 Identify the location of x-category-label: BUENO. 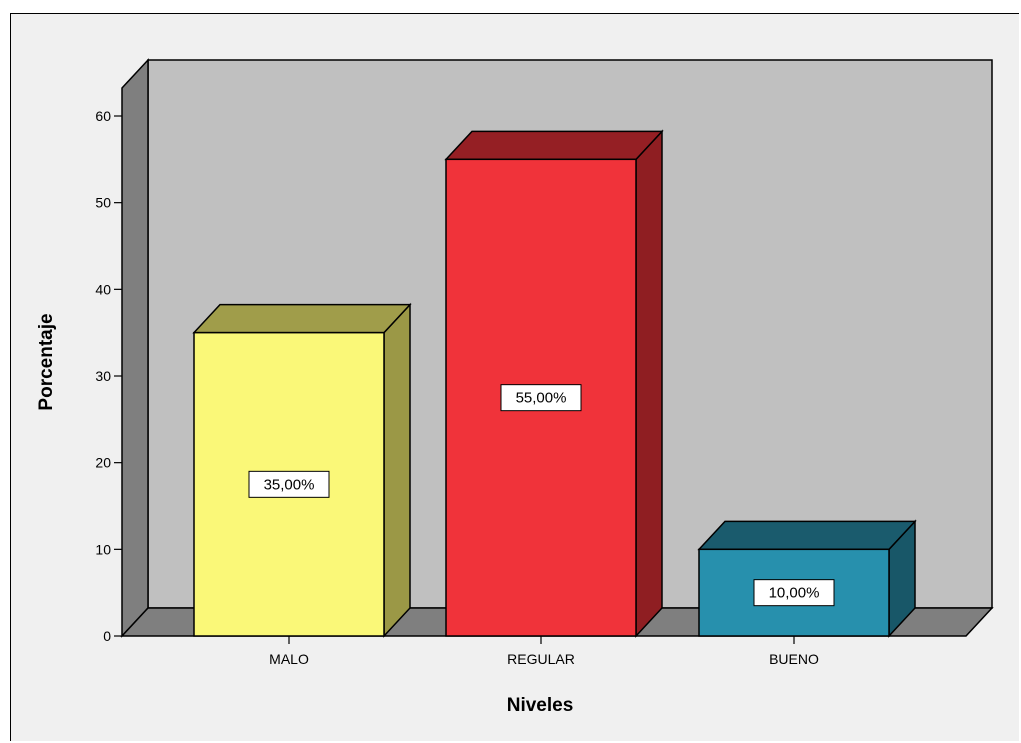
(794, 659).